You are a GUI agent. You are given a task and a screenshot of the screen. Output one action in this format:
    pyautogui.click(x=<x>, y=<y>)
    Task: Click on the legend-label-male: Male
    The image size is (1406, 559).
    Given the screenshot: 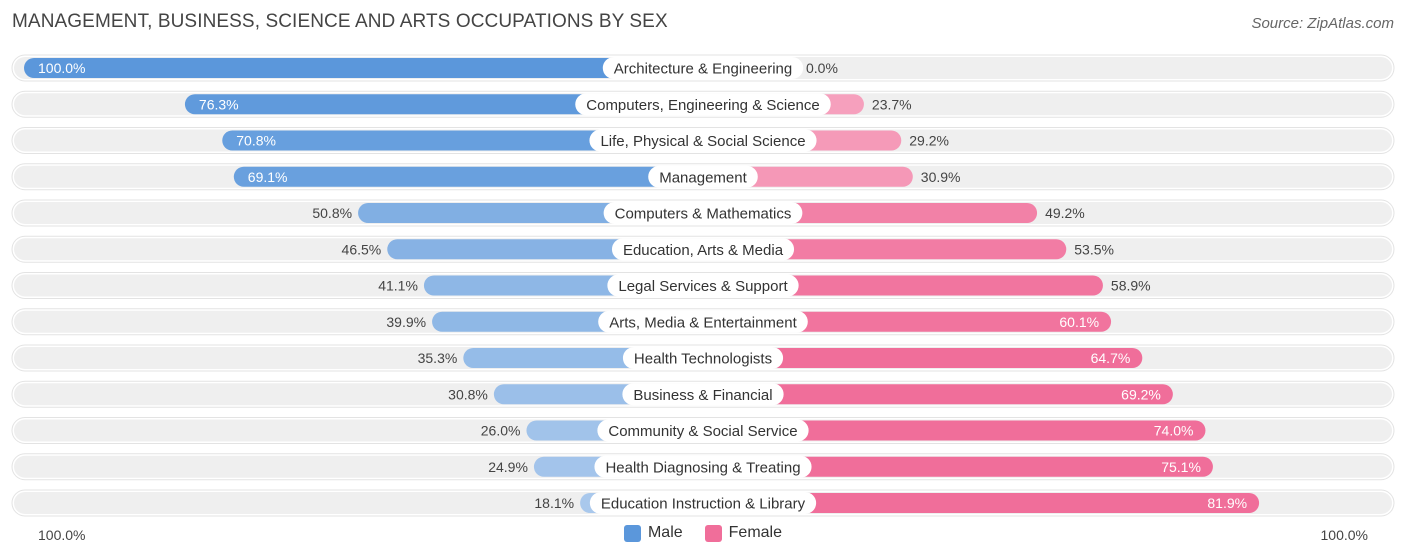 What is the action you would take?
    pyautogui.click(x=665, y=532)
    